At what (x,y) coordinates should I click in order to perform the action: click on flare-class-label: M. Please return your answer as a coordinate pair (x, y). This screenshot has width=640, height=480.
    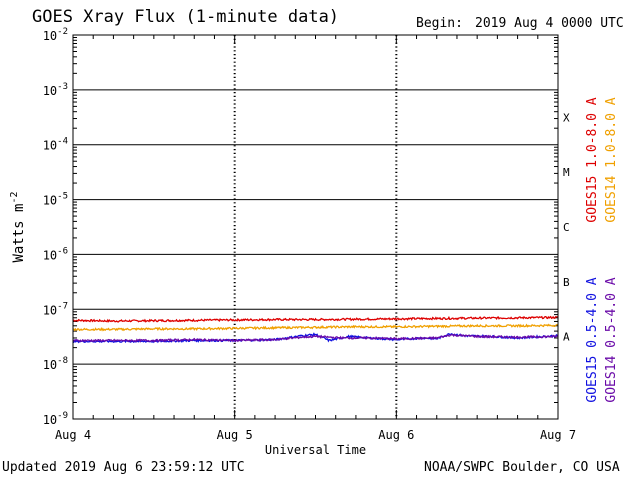
    Looking at the image, I should click on (566, 172).